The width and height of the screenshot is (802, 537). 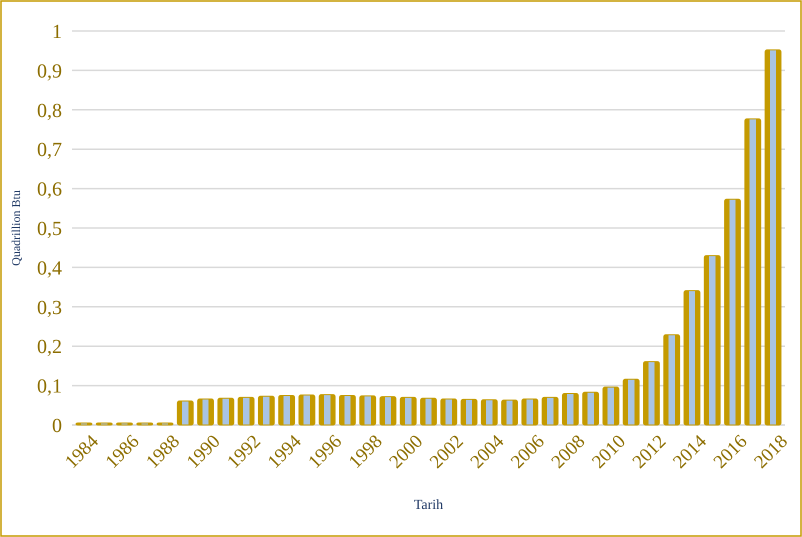 I want to click on y-tick-label: 0,3, so click(x=49, y=307).